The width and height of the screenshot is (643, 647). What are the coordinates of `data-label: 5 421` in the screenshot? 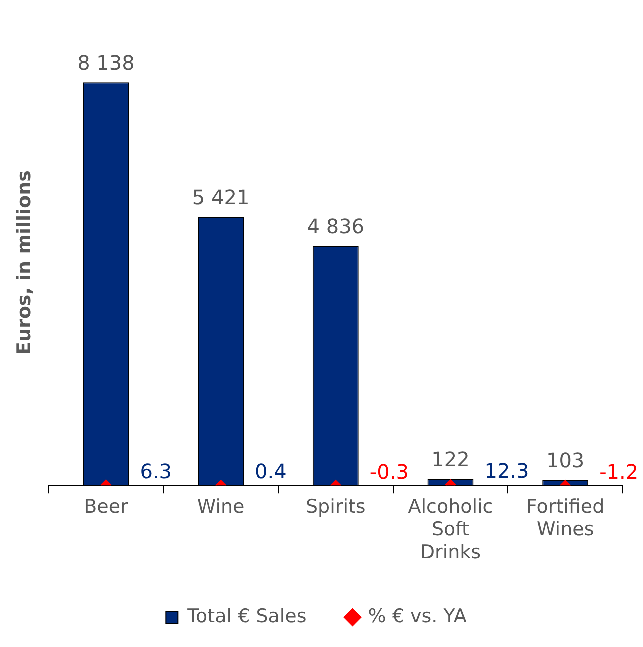 It's located at (221, 197).